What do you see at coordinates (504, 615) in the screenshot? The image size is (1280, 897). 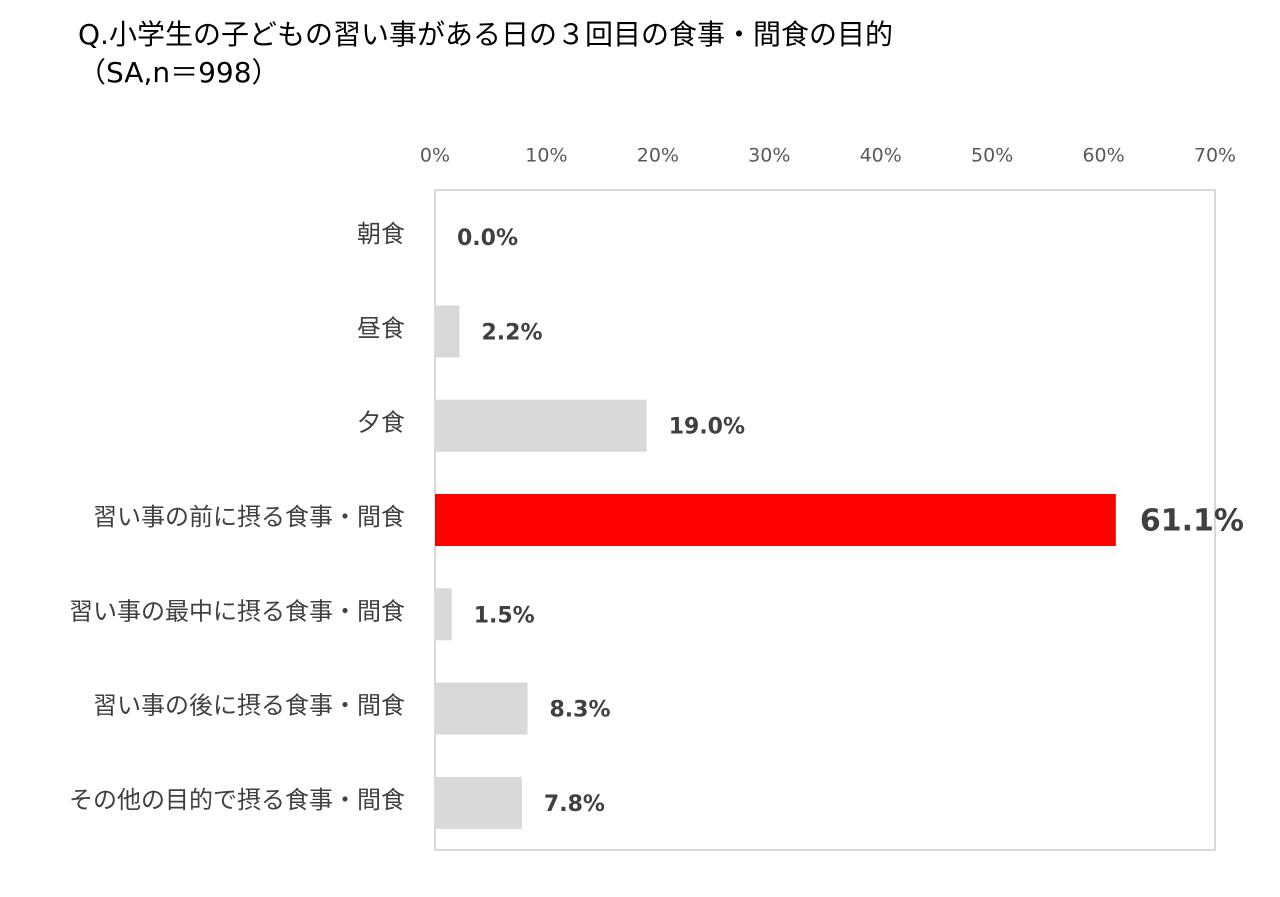 I see `value-label: 1.5%` at bounding box center [504, 615].